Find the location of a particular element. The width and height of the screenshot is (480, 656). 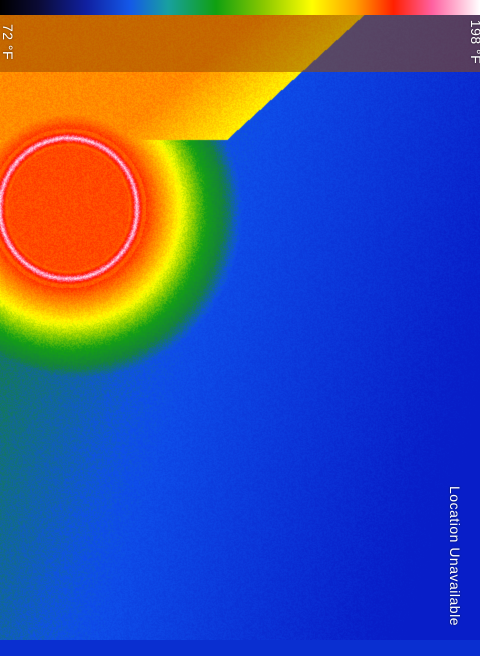

min-temperature-label: 72 °F is located at coordinates (8, 42).